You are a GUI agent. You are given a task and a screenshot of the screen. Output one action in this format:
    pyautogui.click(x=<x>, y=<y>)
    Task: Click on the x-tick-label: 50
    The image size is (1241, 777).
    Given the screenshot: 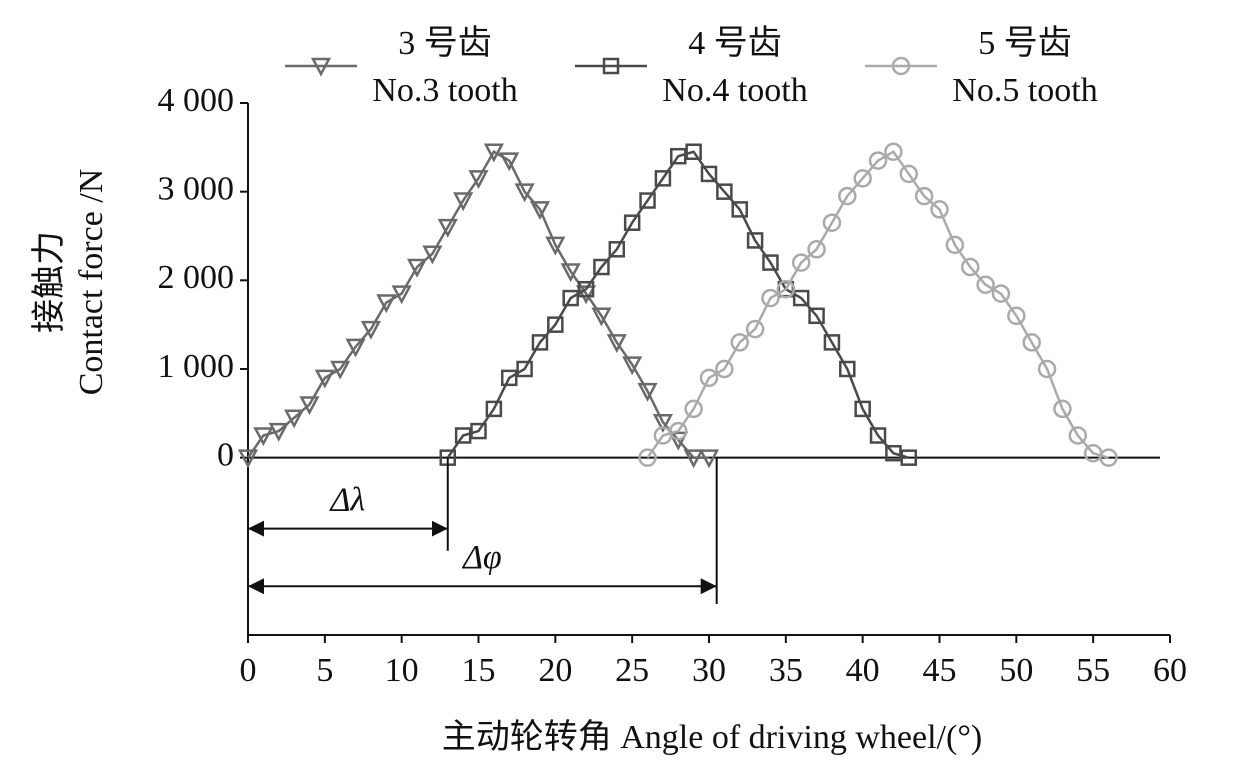 What is the action you would take?
    pyautogui.click(x=1016, y=670)
    